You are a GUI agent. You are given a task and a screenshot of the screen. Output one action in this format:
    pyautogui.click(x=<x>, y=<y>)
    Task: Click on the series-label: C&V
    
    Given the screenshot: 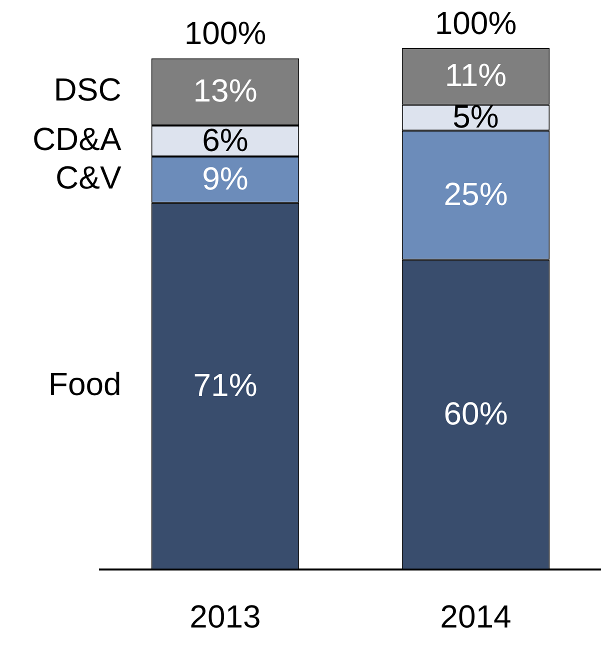 What is the action you would take?
    pyautogui.click(x=89, y=178)
    